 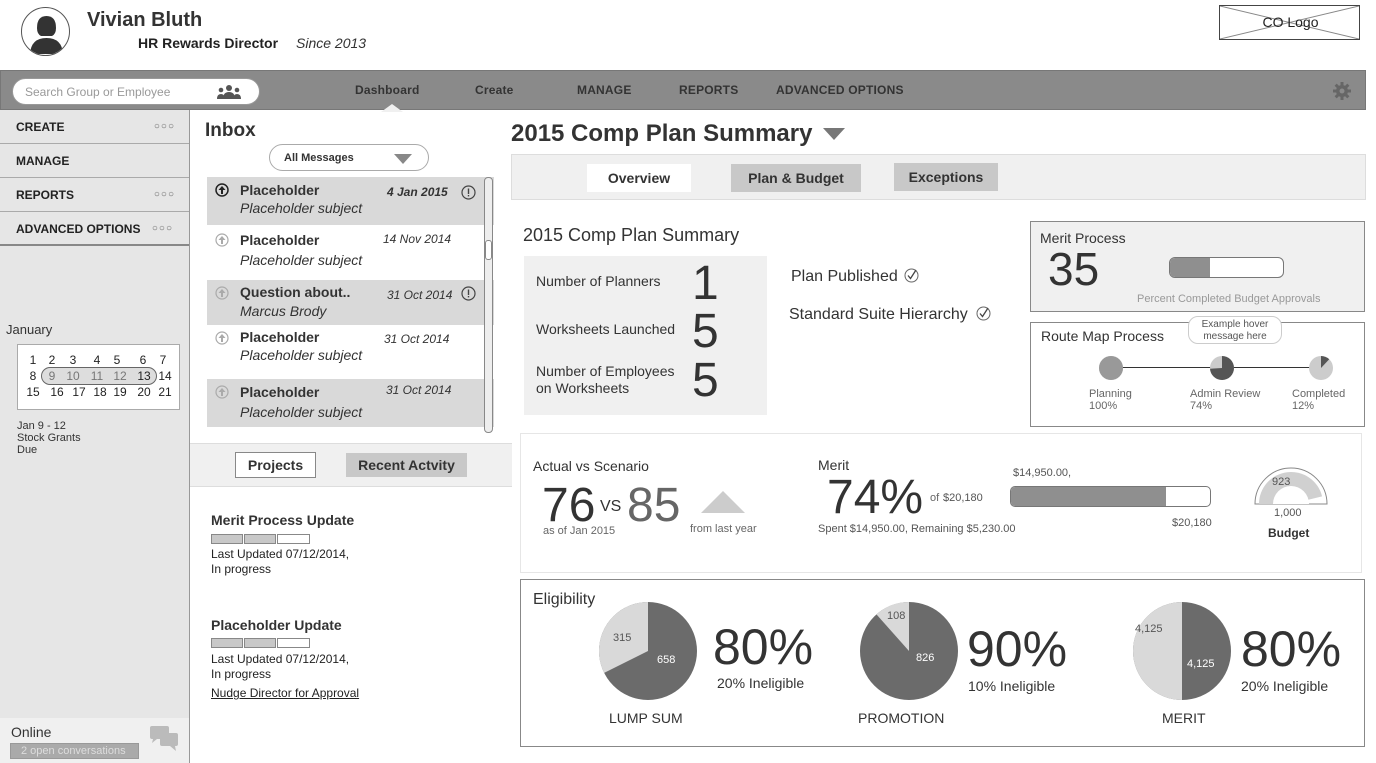 I want to click on merit-total: $20,180, so click(x=963, y=498).